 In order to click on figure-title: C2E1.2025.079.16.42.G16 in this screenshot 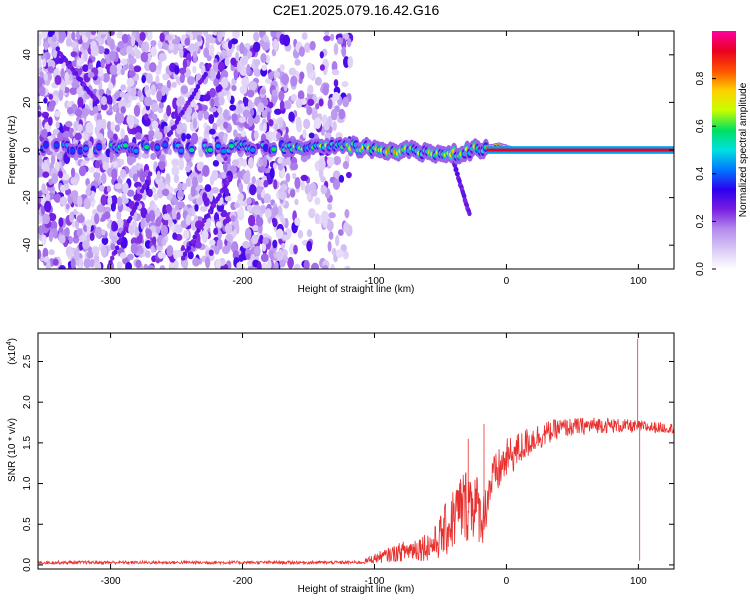, I will do `click(356, 10)`.